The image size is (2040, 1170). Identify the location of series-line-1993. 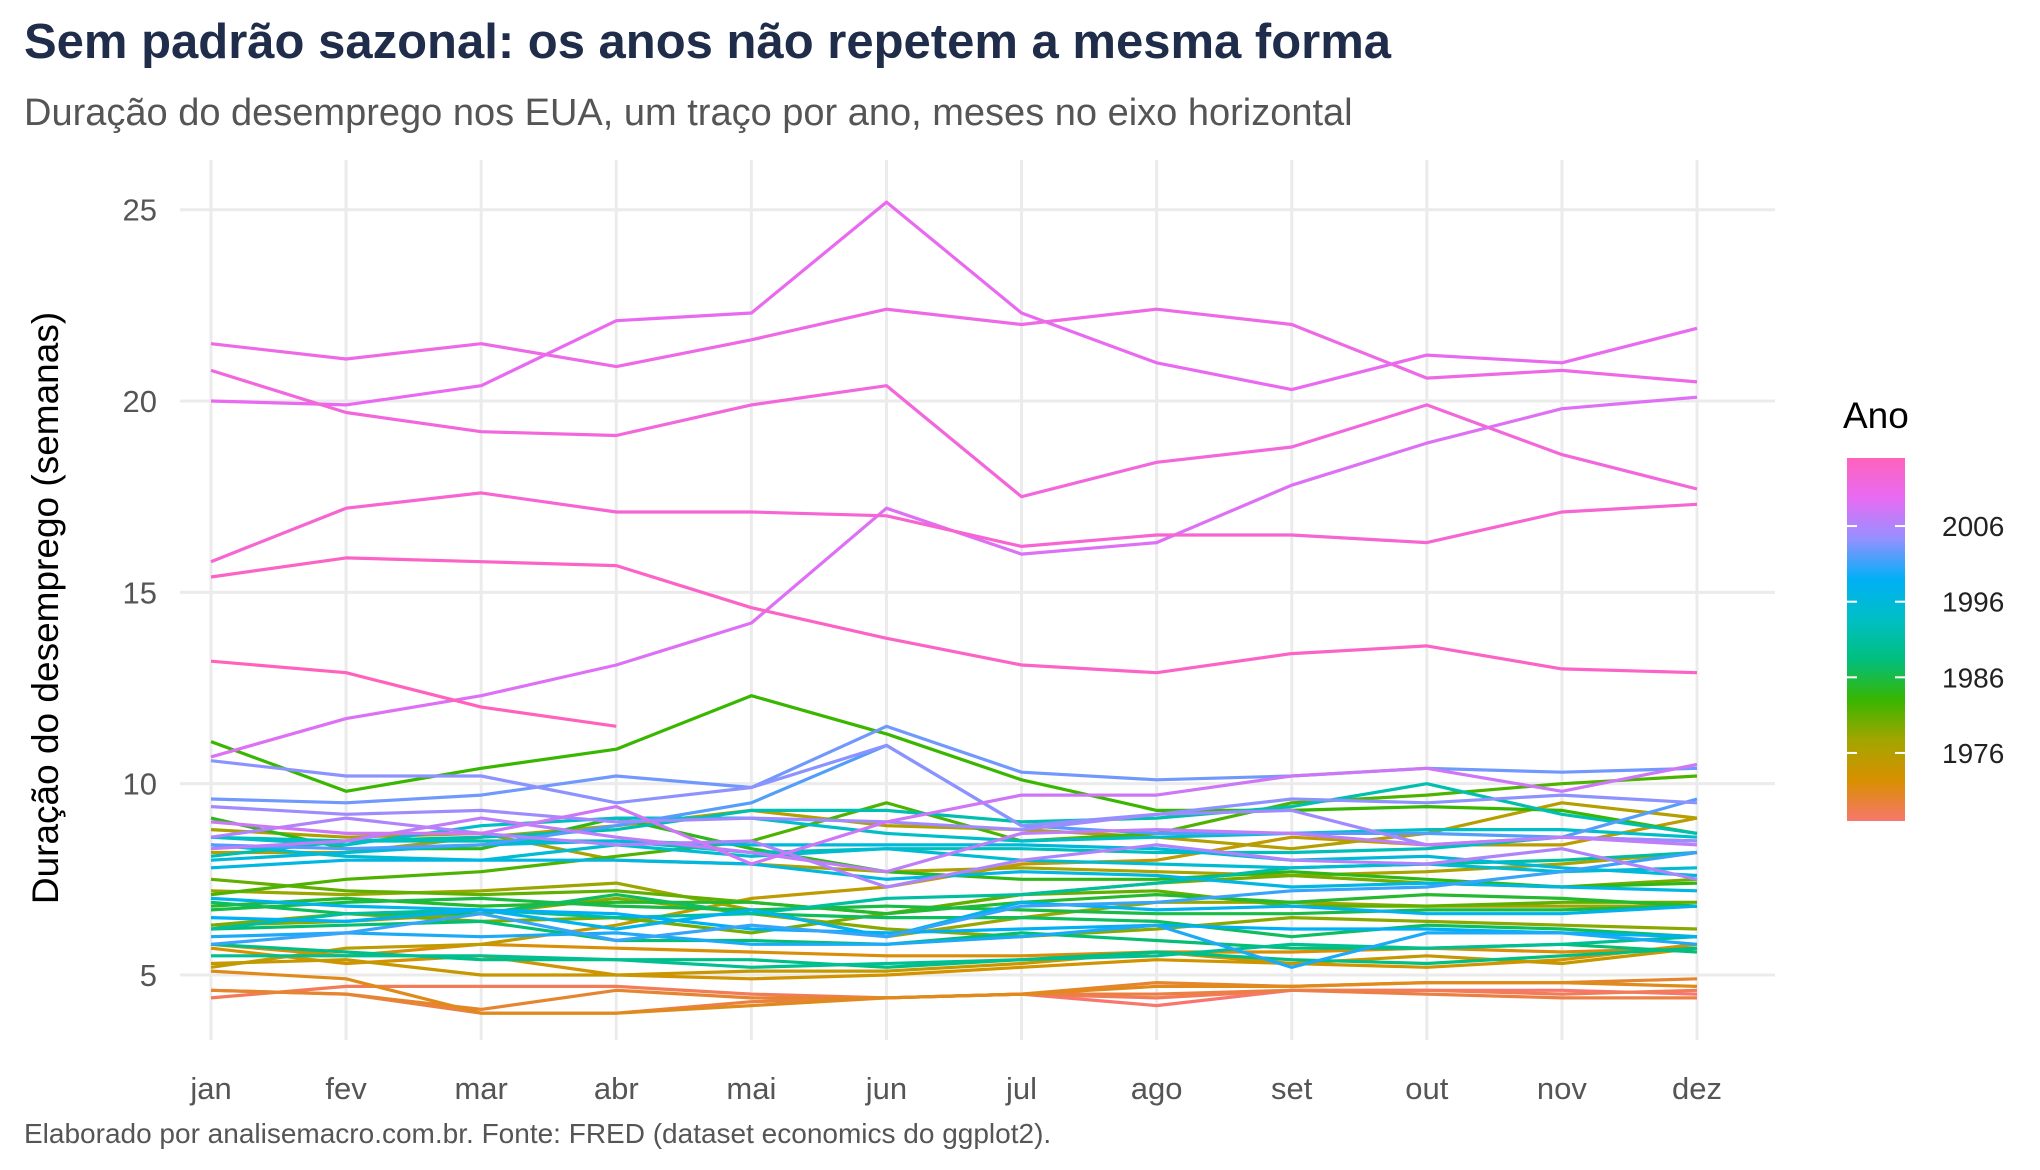
(954, 845).